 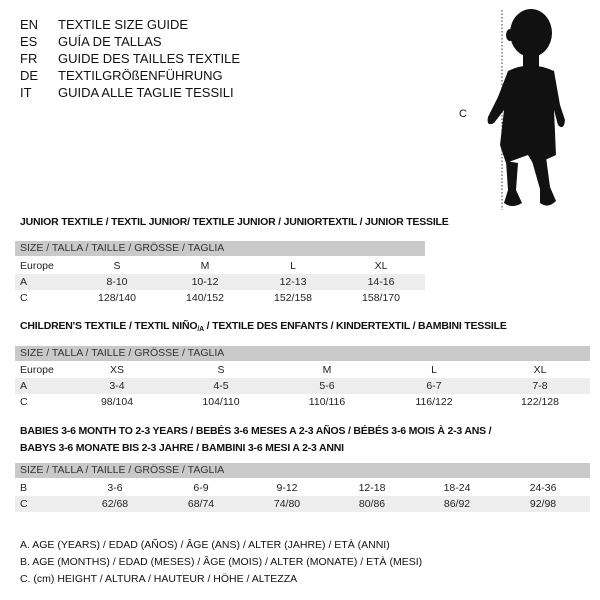 What do you see at coordinates (293, 298) in the screenshot?
I see `table-cell: 152/158` at bounding box center [293, 298].